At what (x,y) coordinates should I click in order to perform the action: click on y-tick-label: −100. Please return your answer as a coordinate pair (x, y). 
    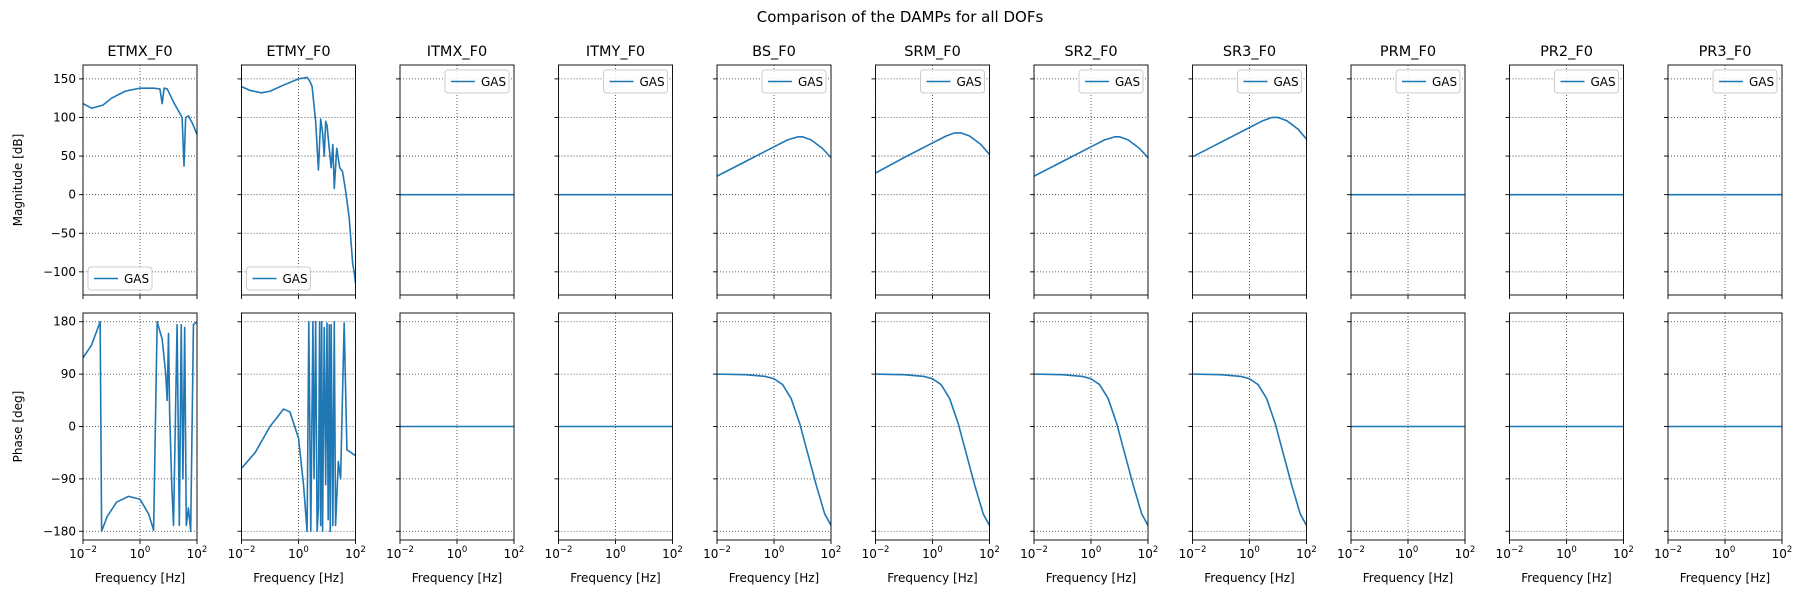
    Looking at the image, I should click on (59, 272).